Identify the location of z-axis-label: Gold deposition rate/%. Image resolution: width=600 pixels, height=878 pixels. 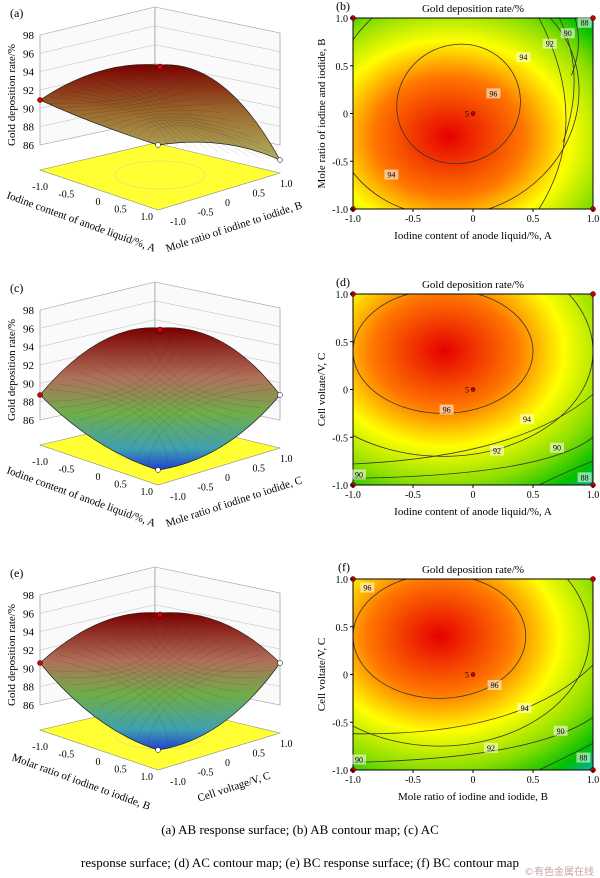
(12, 655).